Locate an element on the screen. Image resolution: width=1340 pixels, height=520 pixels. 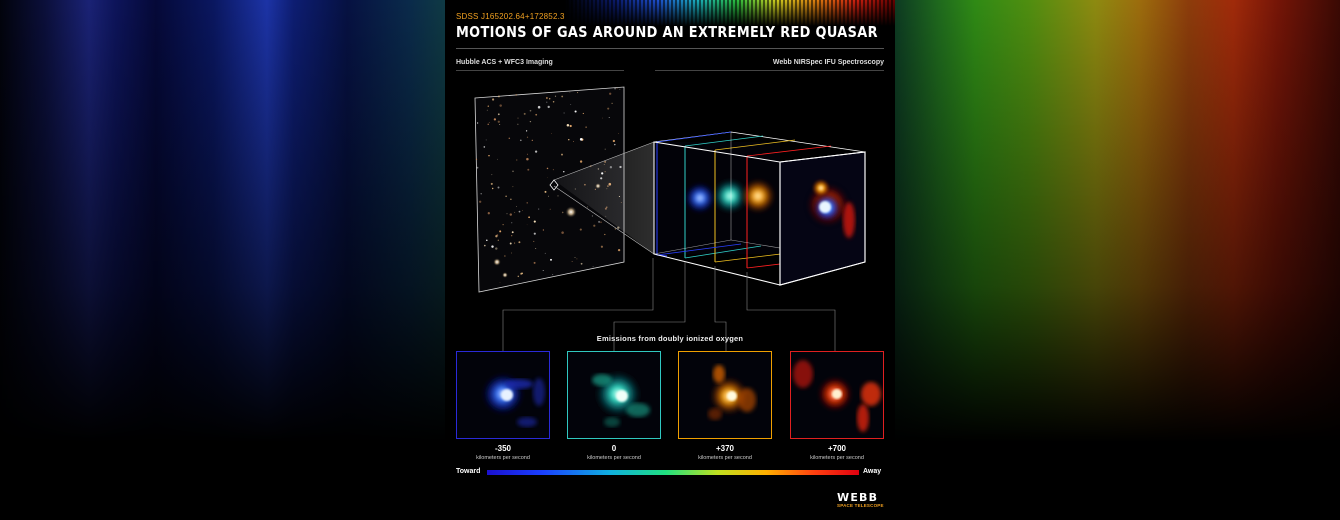
hubble-label-underline is located at coordinates (540, 70).